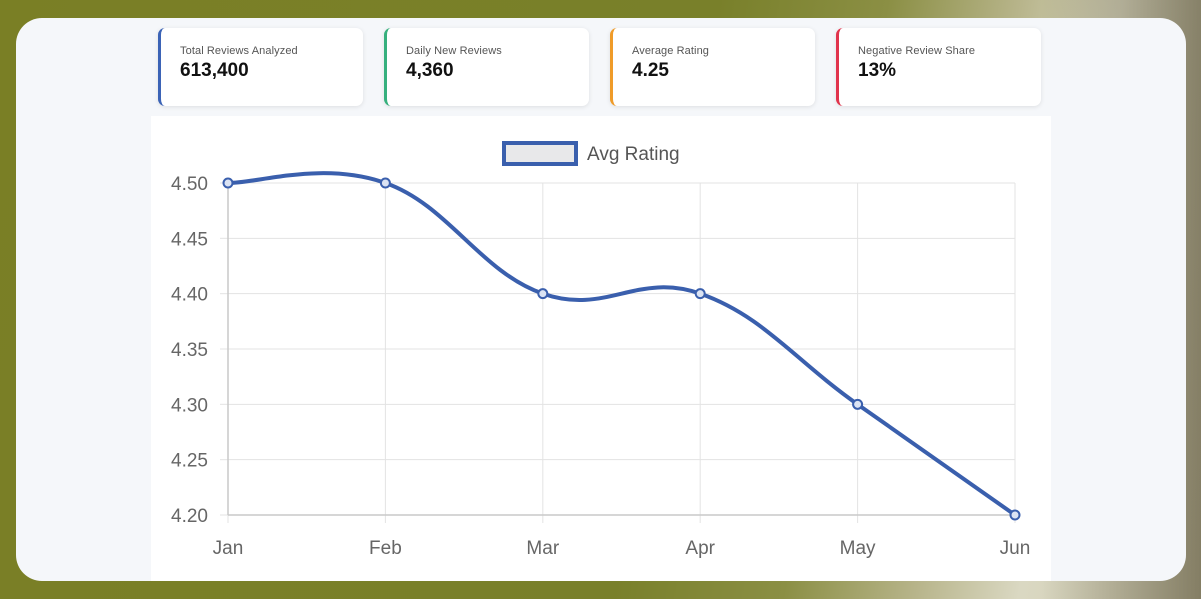  What do you see at coordinates (1015, 548) in the screenshot?
I see `x-tick-label: Jun` at bounding box center [1015, 548].